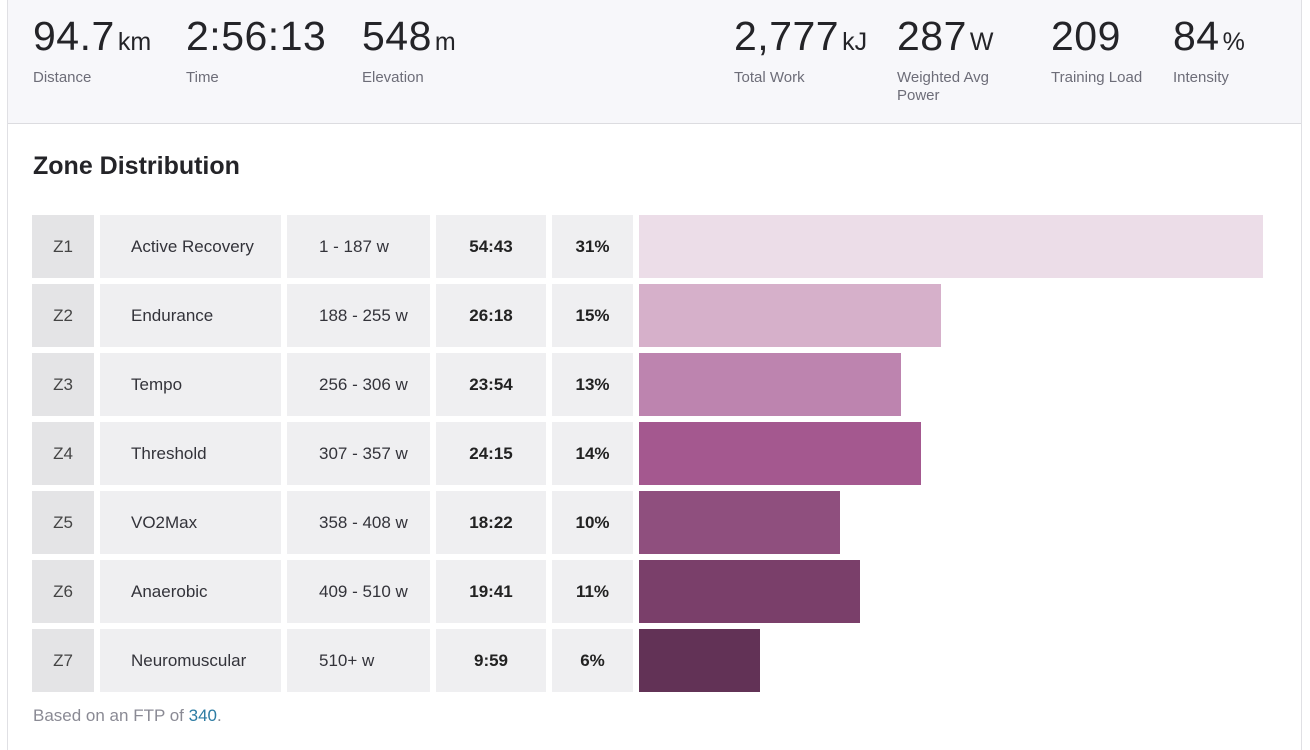 The image size is (1310, 750). I want to click on zone-power-range: 510+ w, so click(358, 660).